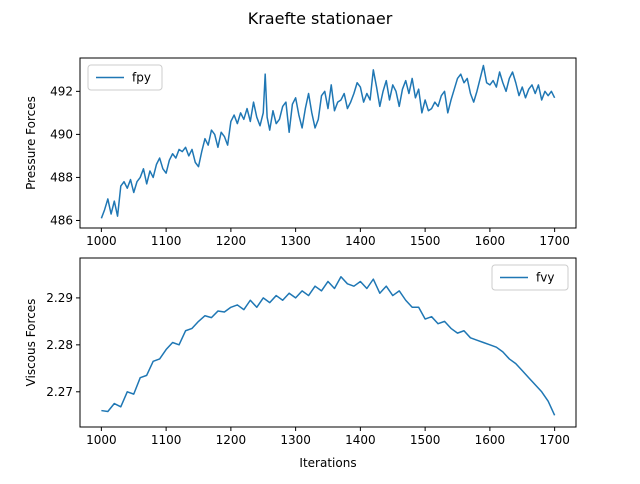  What do you see at coordinates (231, 440) in the screenshot?
I see `viscous-x-tick-label: 1200` at bounding box center [231, 440].